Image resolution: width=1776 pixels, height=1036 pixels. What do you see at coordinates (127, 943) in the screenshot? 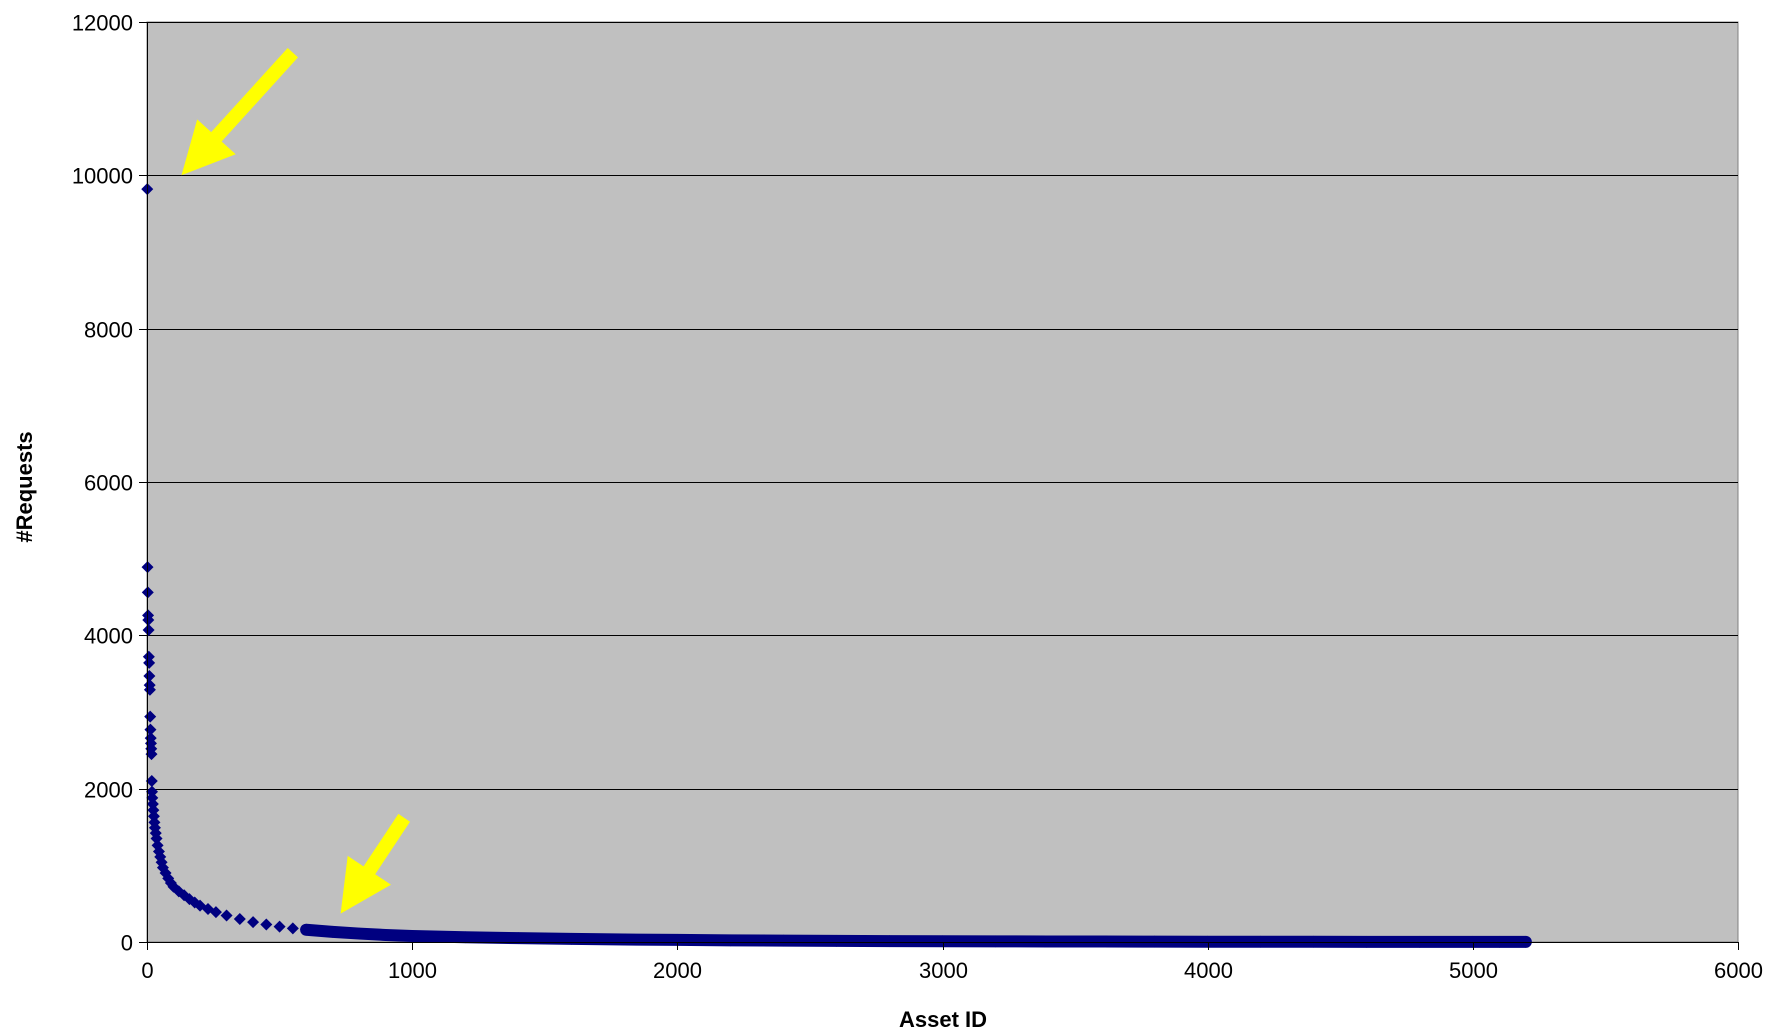
I see `y-tick-label-0: 0` at bounding box center [127, 943].